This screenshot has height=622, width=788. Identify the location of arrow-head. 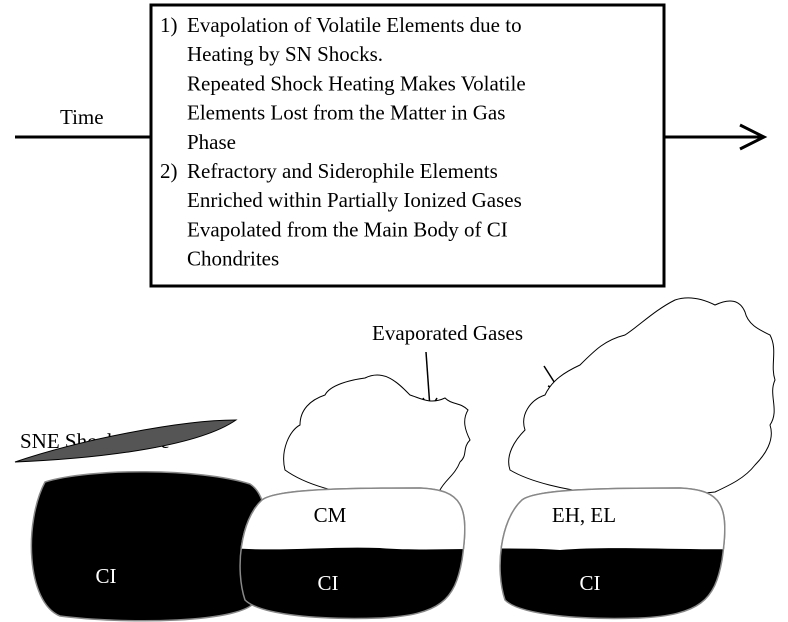
(753, 137).